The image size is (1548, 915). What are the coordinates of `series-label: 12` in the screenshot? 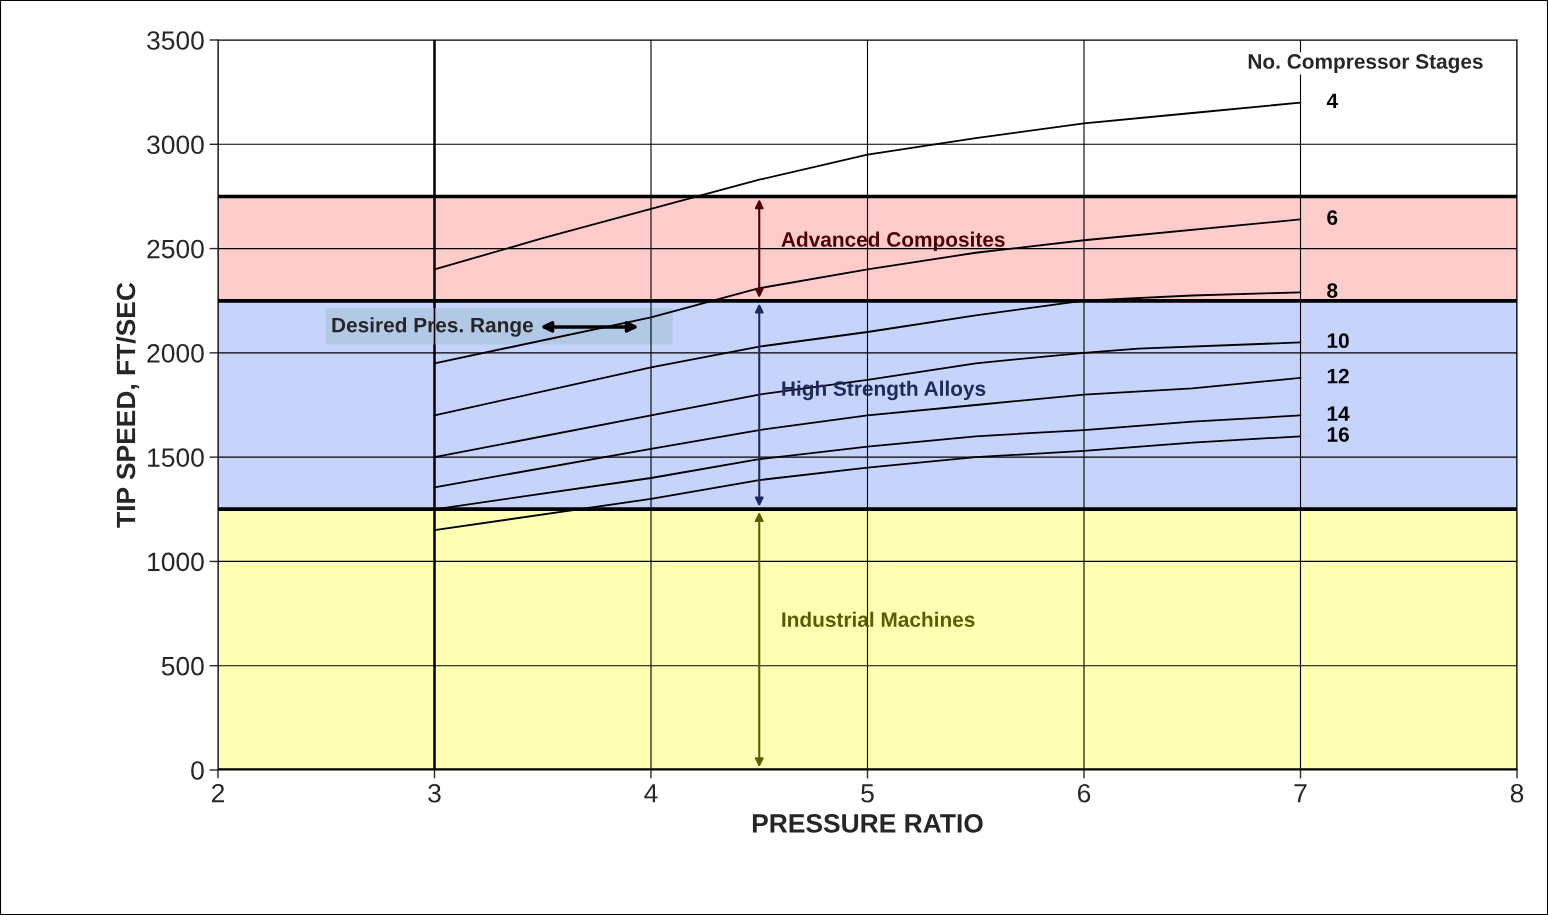 It's located at (1338, 376).